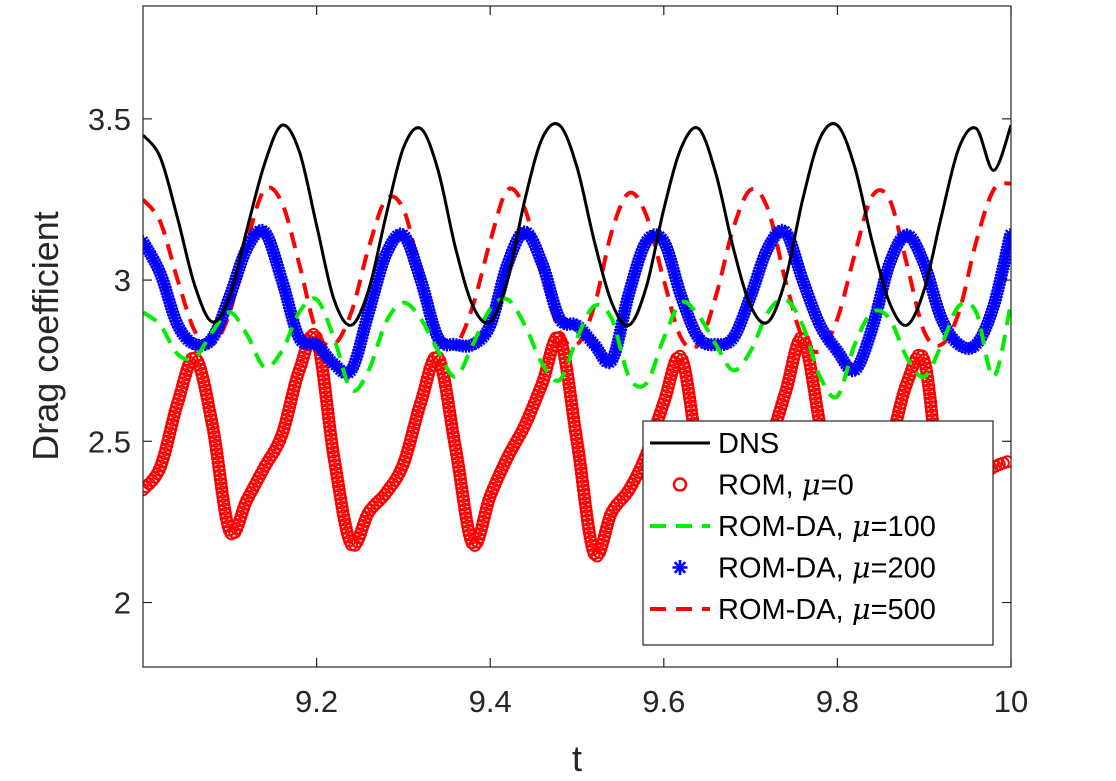 The height and width of the screenshot is (781, 1116). I want to click on legend-label-suffix: =100, so click(903, 527).